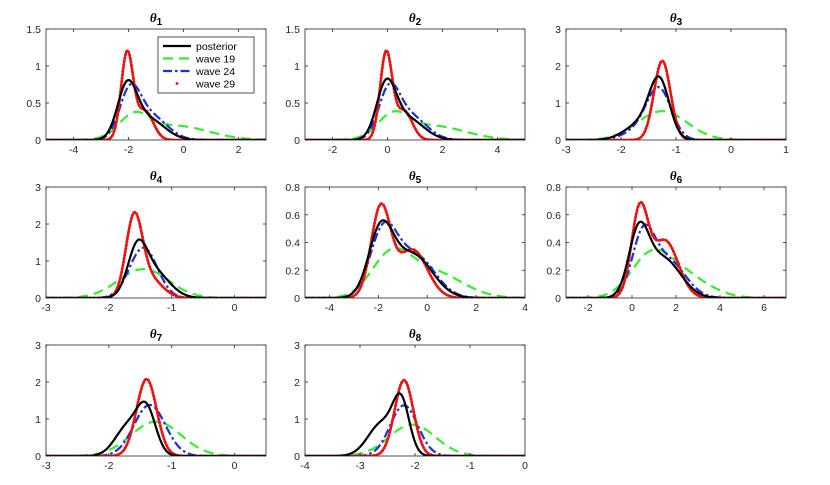 The image size is (830, 485). I want to click on panel-theta-4: -3 -2 -1 0 0 1 2 3 θ4, so click(151, 241).